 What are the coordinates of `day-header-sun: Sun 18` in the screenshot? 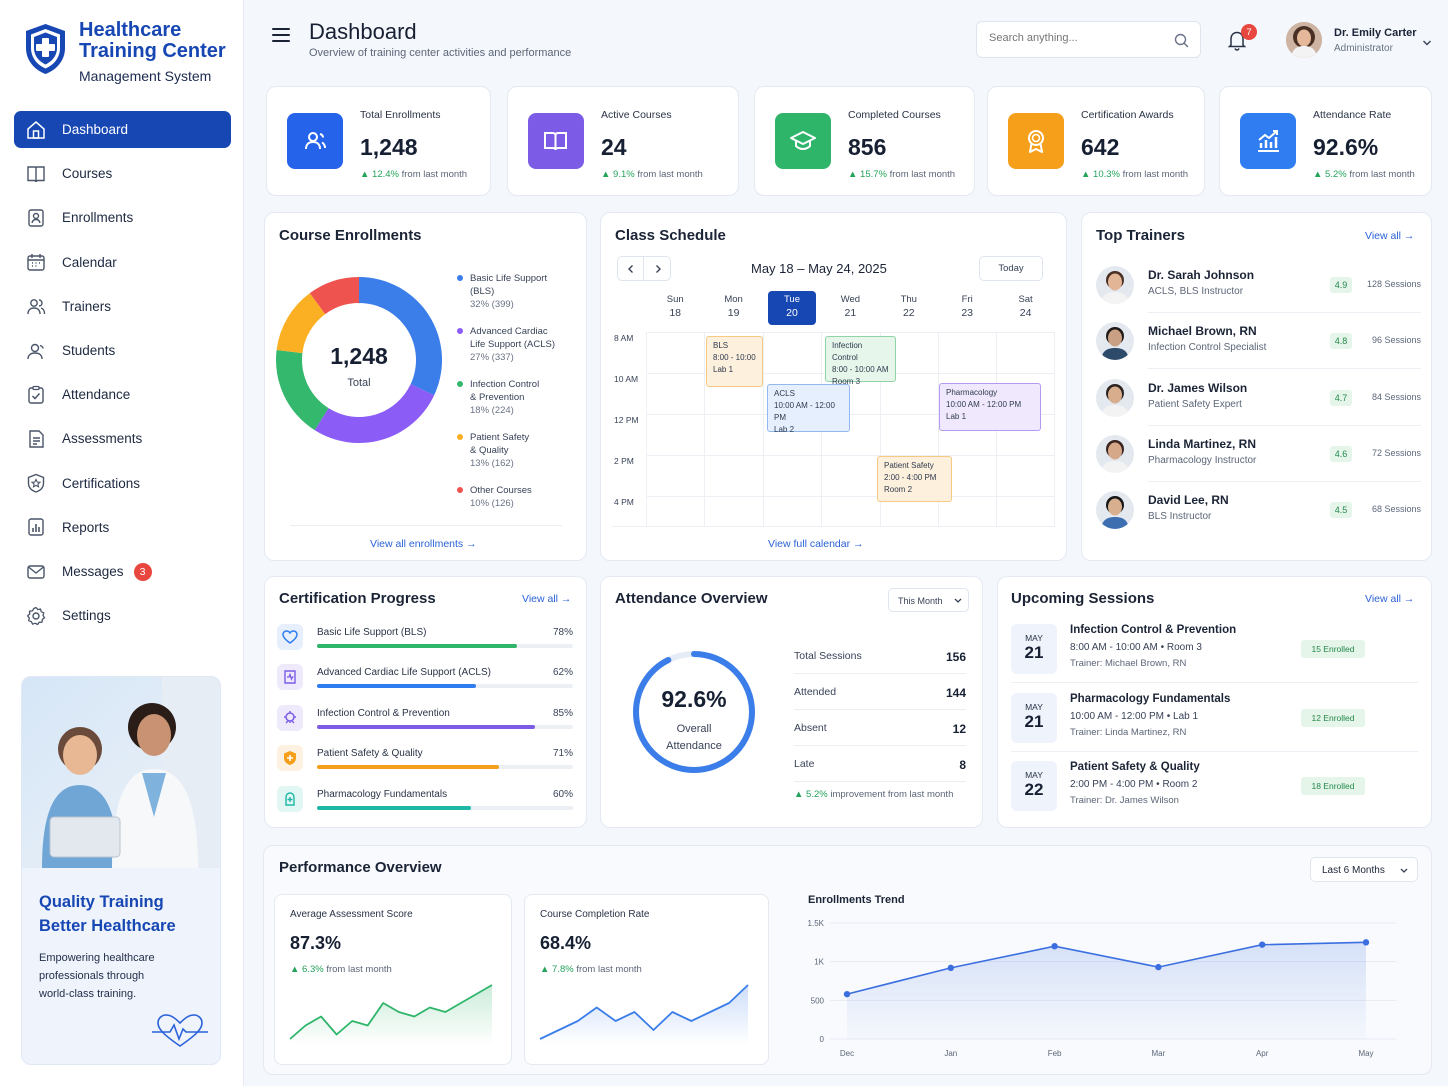 It's located at (675, 308).